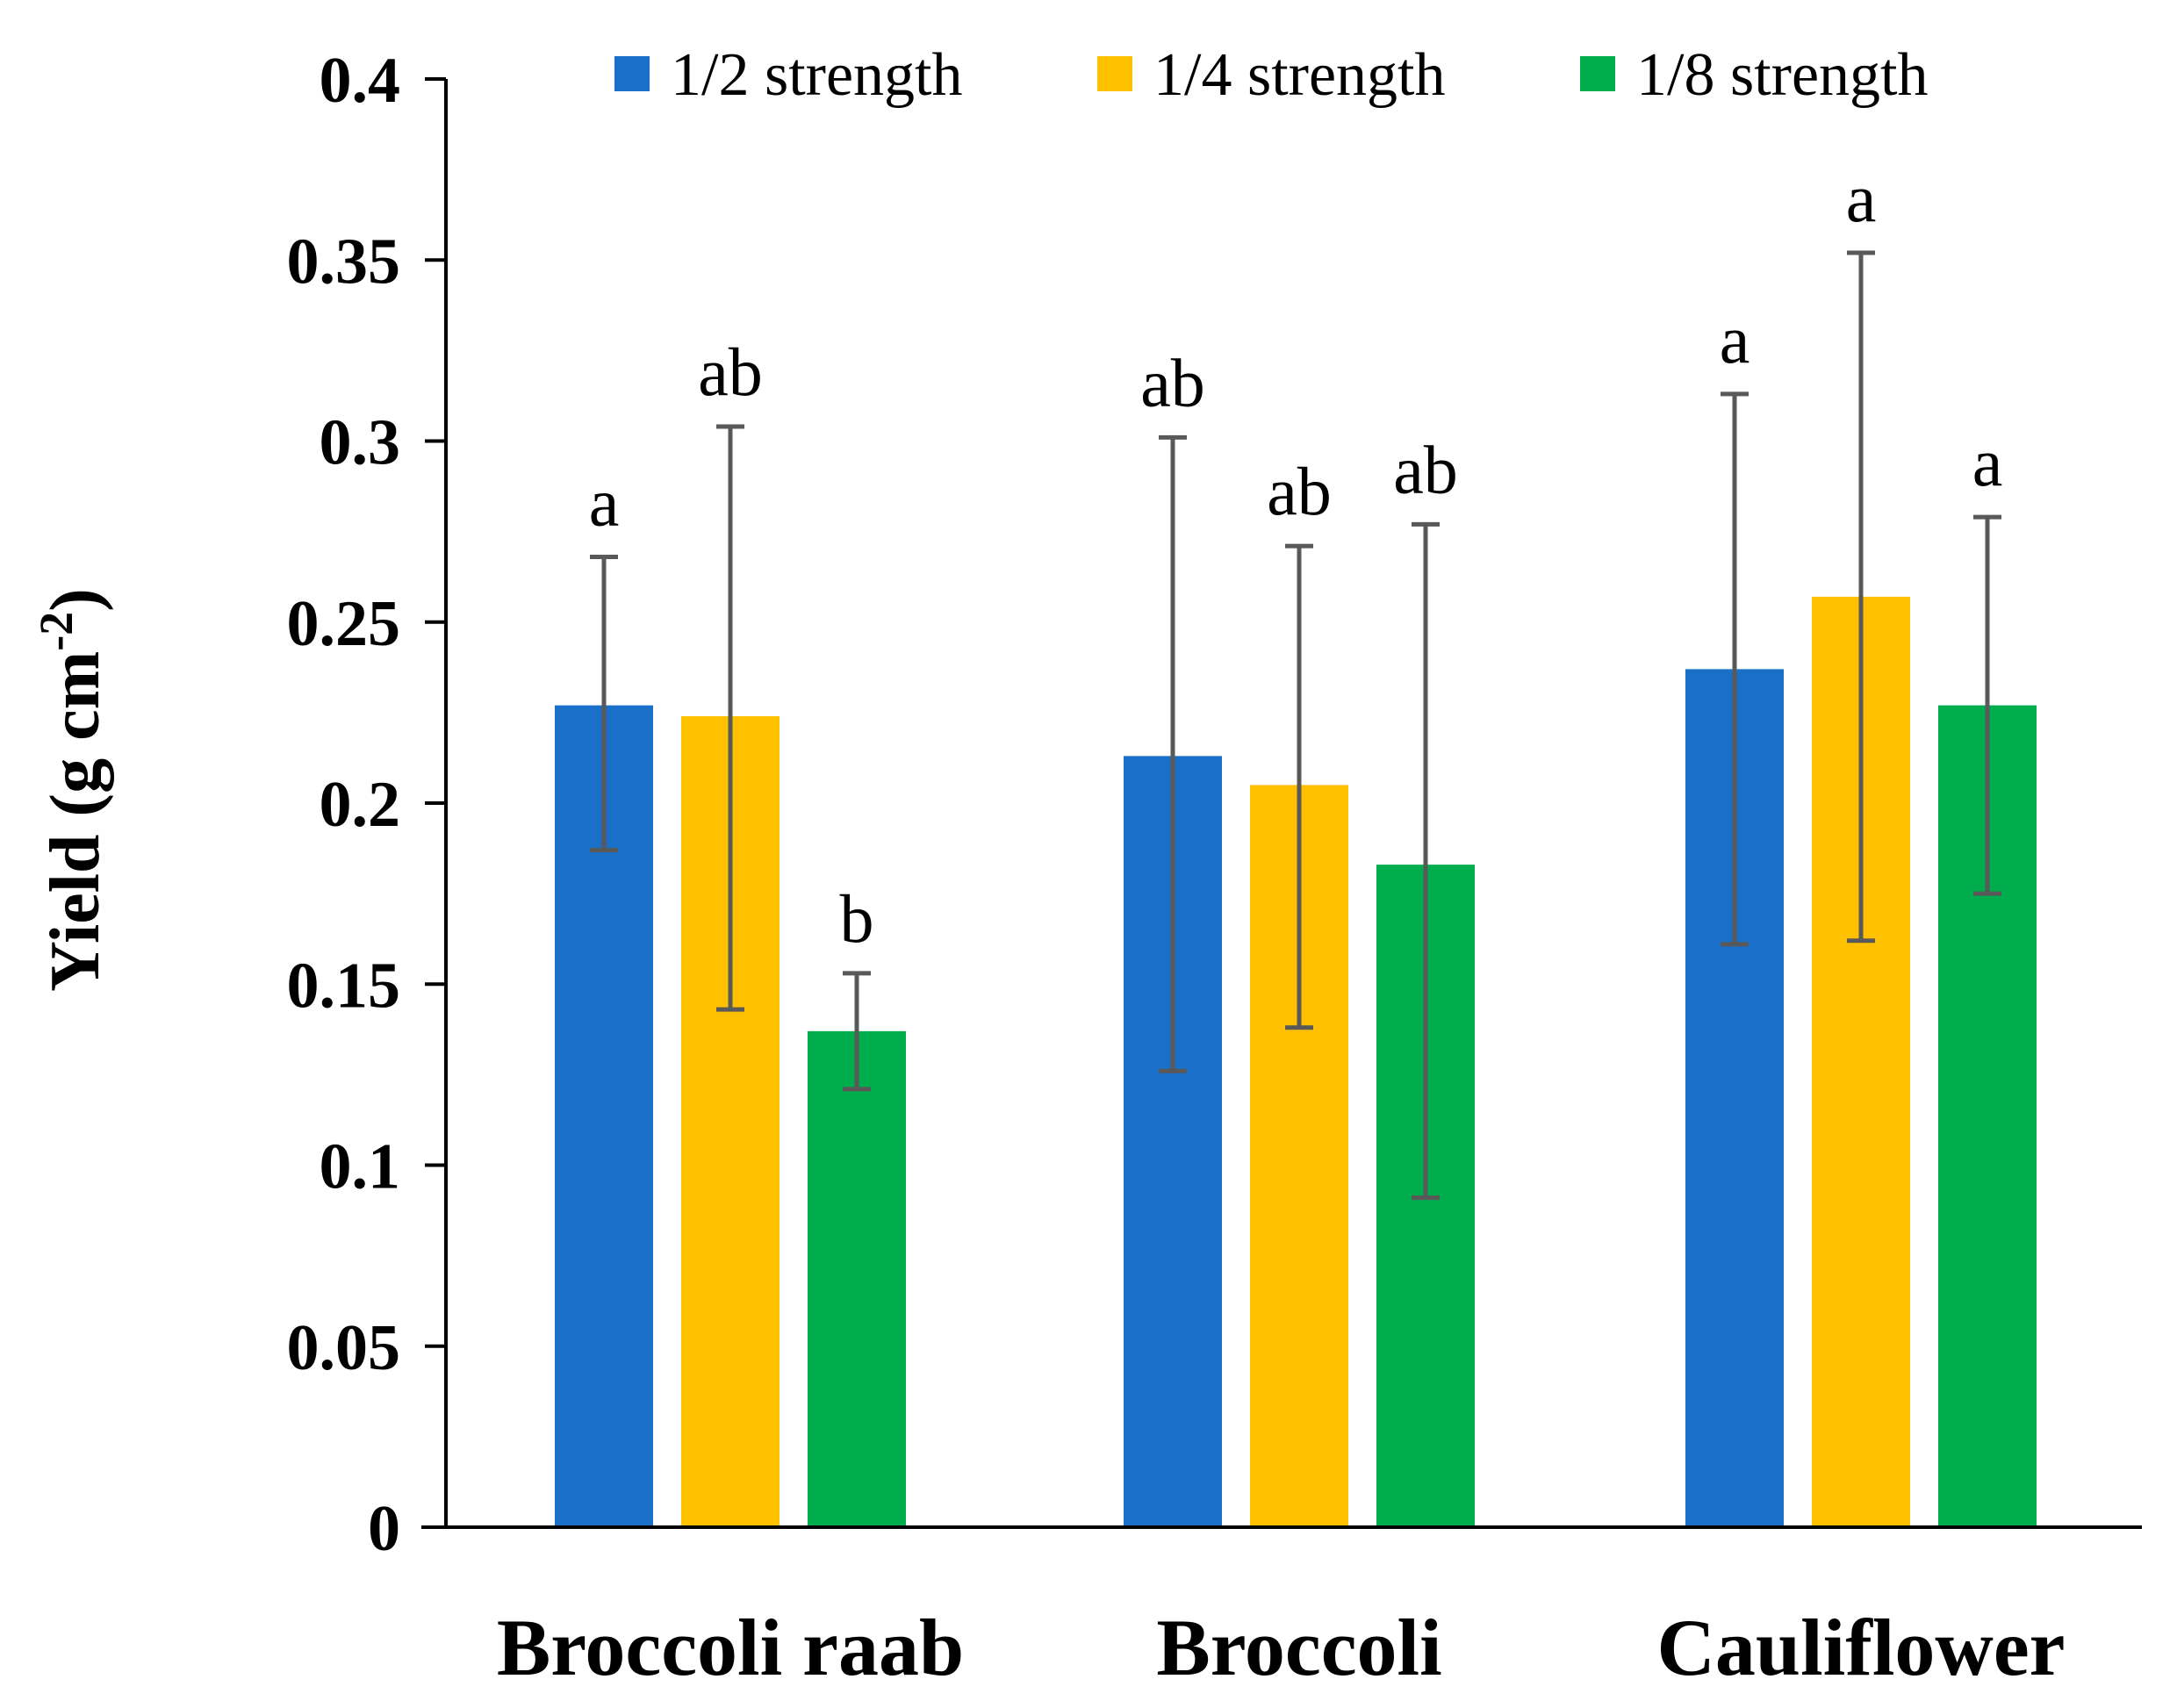 This screenshot has height=1708, width=2177. I want to click on y-axis-label: Yield (g cm-2), so click(72, 790).